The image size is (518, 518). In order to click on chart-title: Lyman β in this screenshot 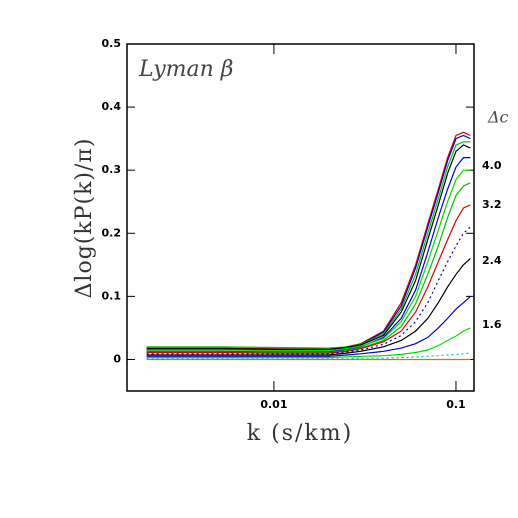, I will do `click(186, 69)`.